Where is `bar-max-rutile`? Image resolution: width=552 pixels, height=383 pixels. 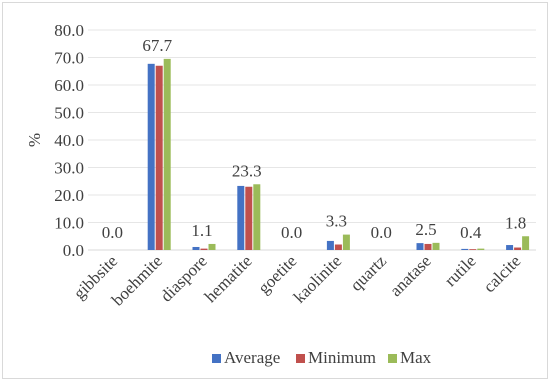
bar-max-rutile is located at coordinates (481, 249).